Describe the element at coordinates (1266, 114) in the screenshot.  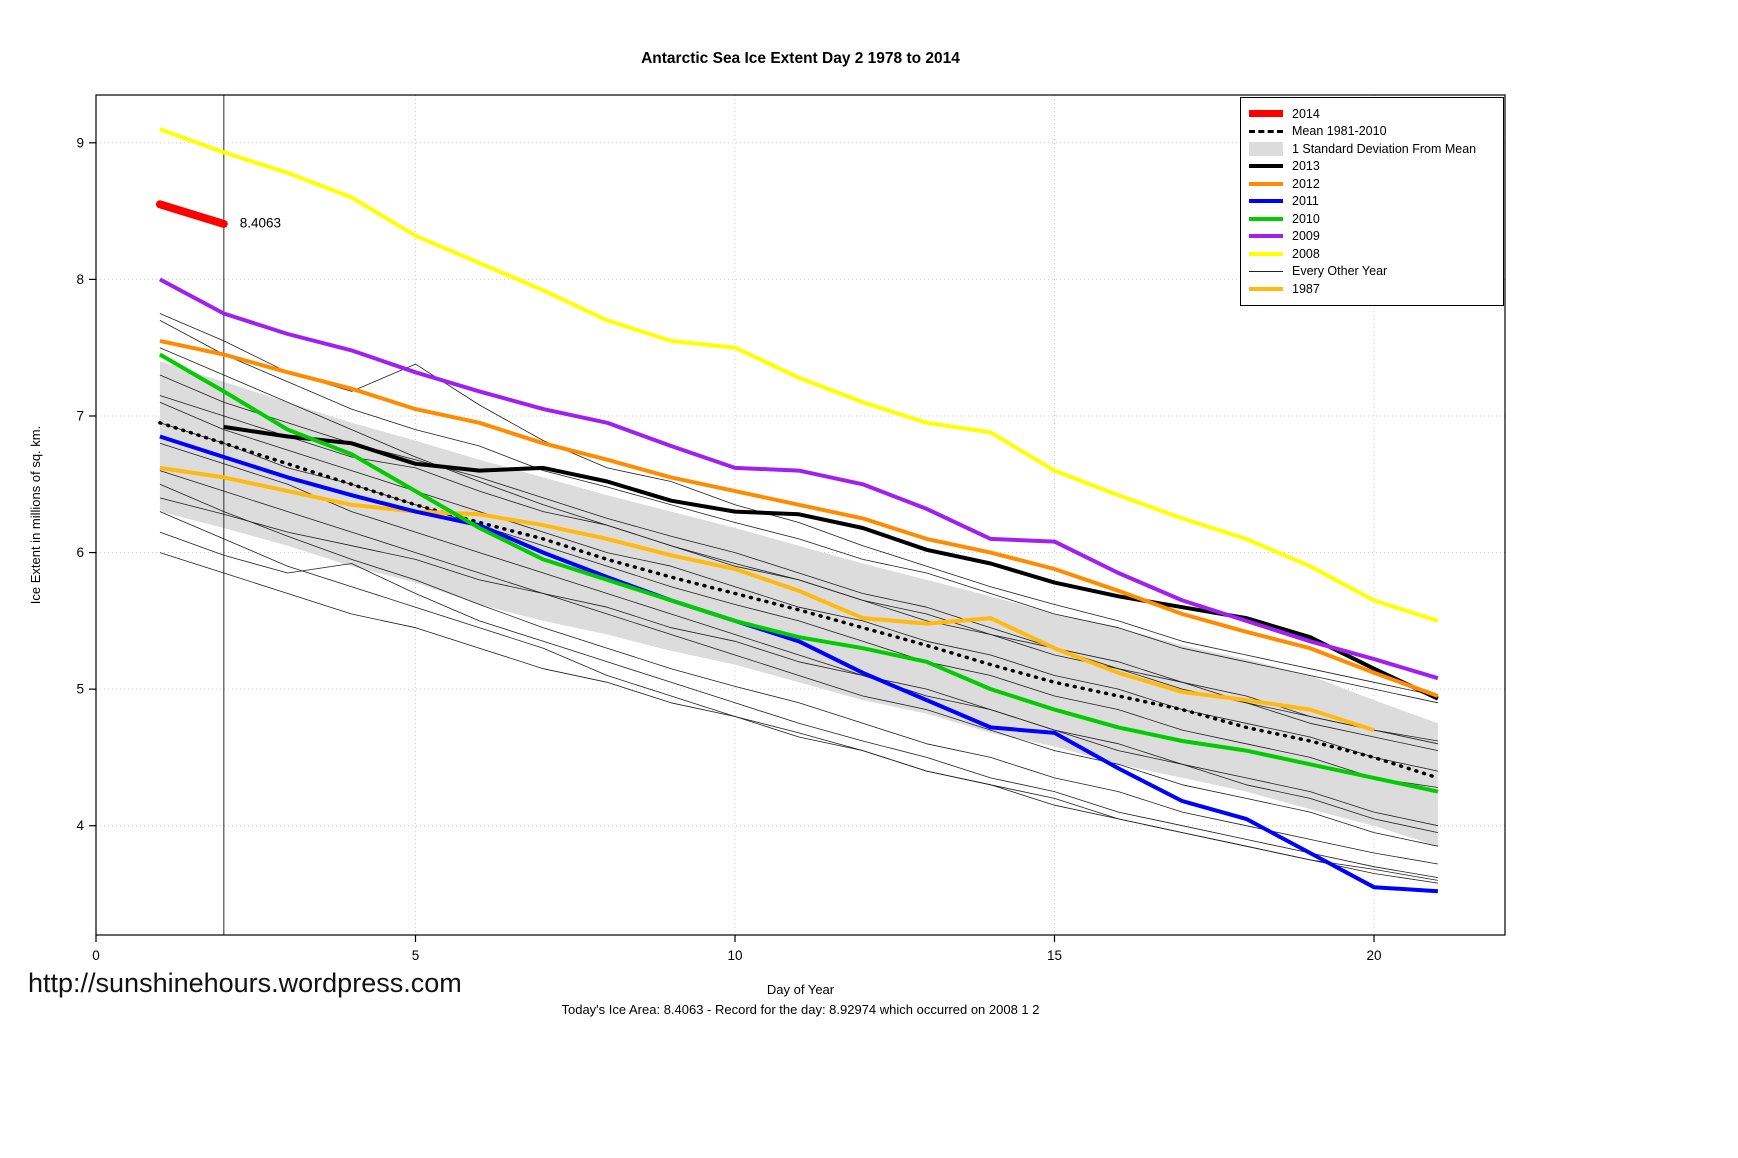
I see `legend-swatch-2014` at that location.